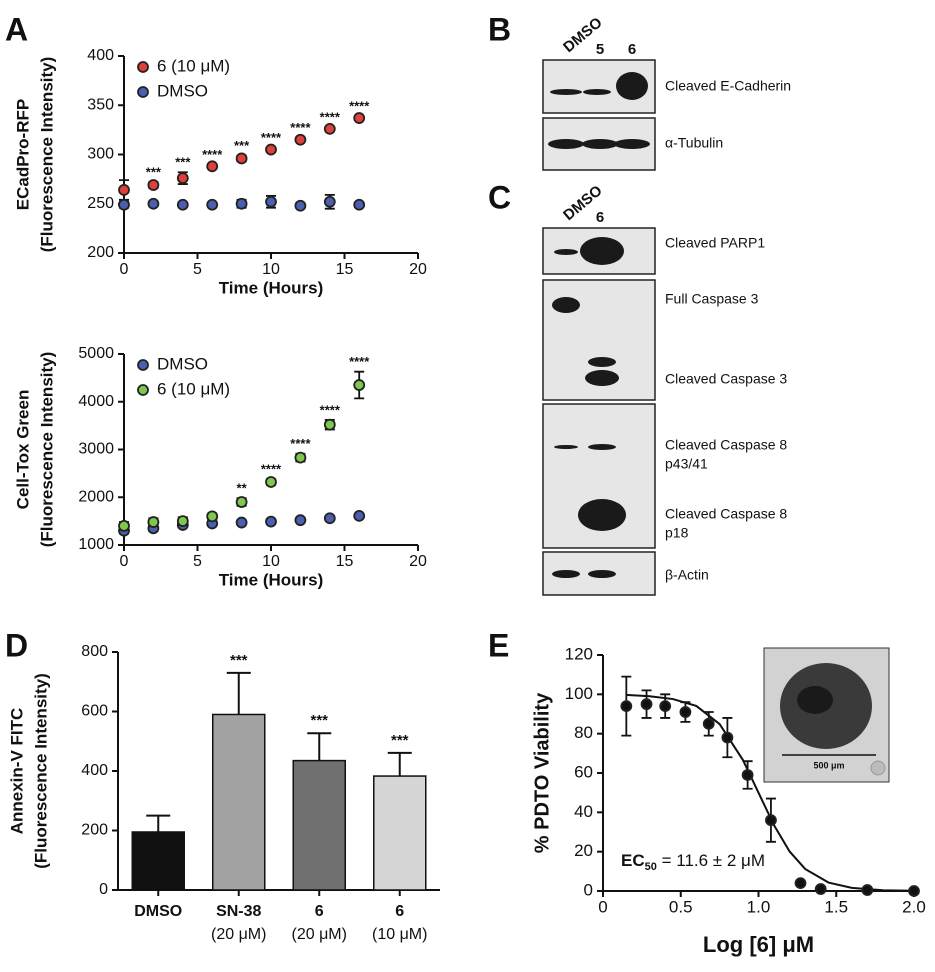 The height and width of the screenshot is (972, 935). Describe the element at coordinates (878, 768) in the screenshot. I see `debris` at that location.